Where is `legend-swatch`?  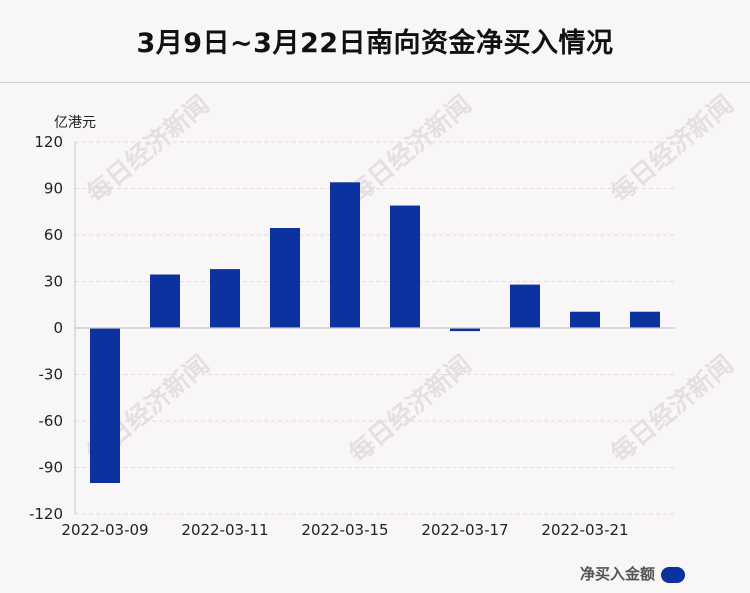
legend-swatch is located at coordinates (673, 575).